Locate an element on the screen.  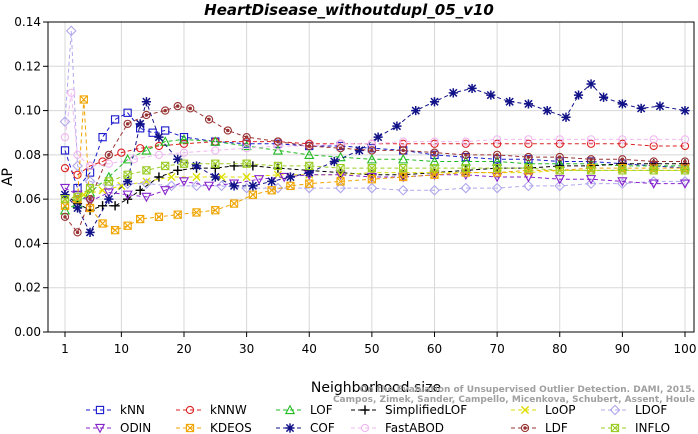
legend-marker-ldf is located at coordinates (525, 428).